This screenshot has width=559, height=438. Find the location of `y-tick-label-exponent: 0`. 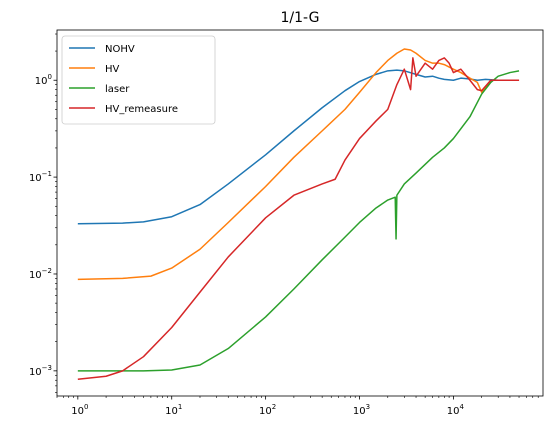

y-tick-label-exponent: 0 is located at coordinates (50, 77).